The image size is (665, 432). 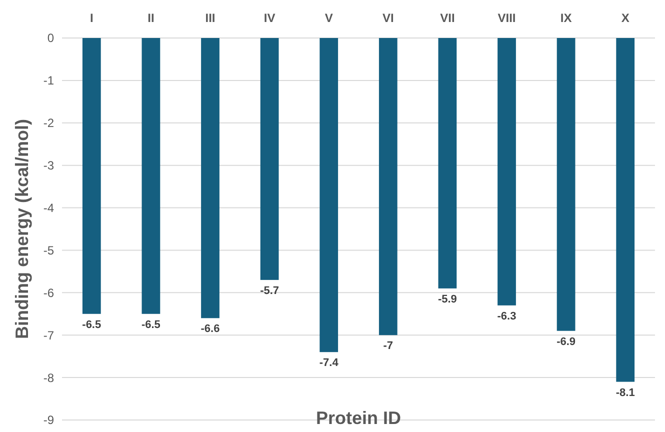 I want to click on data-label: -6.9, so click(x=566, y=342).